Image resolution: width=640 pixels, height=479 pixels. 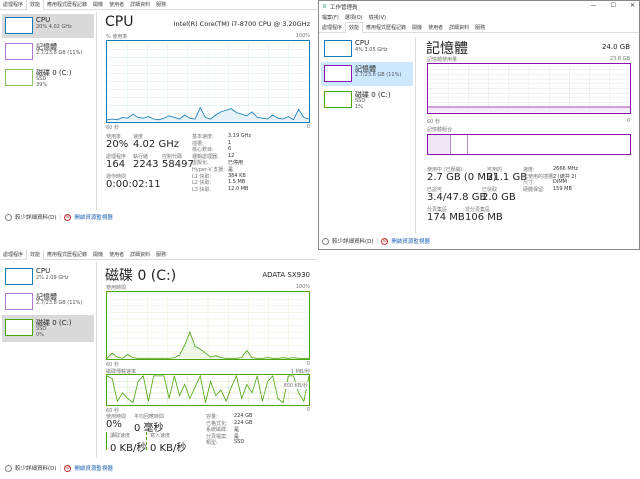 I want to click on standby-segment, so click(x=459, y=144).